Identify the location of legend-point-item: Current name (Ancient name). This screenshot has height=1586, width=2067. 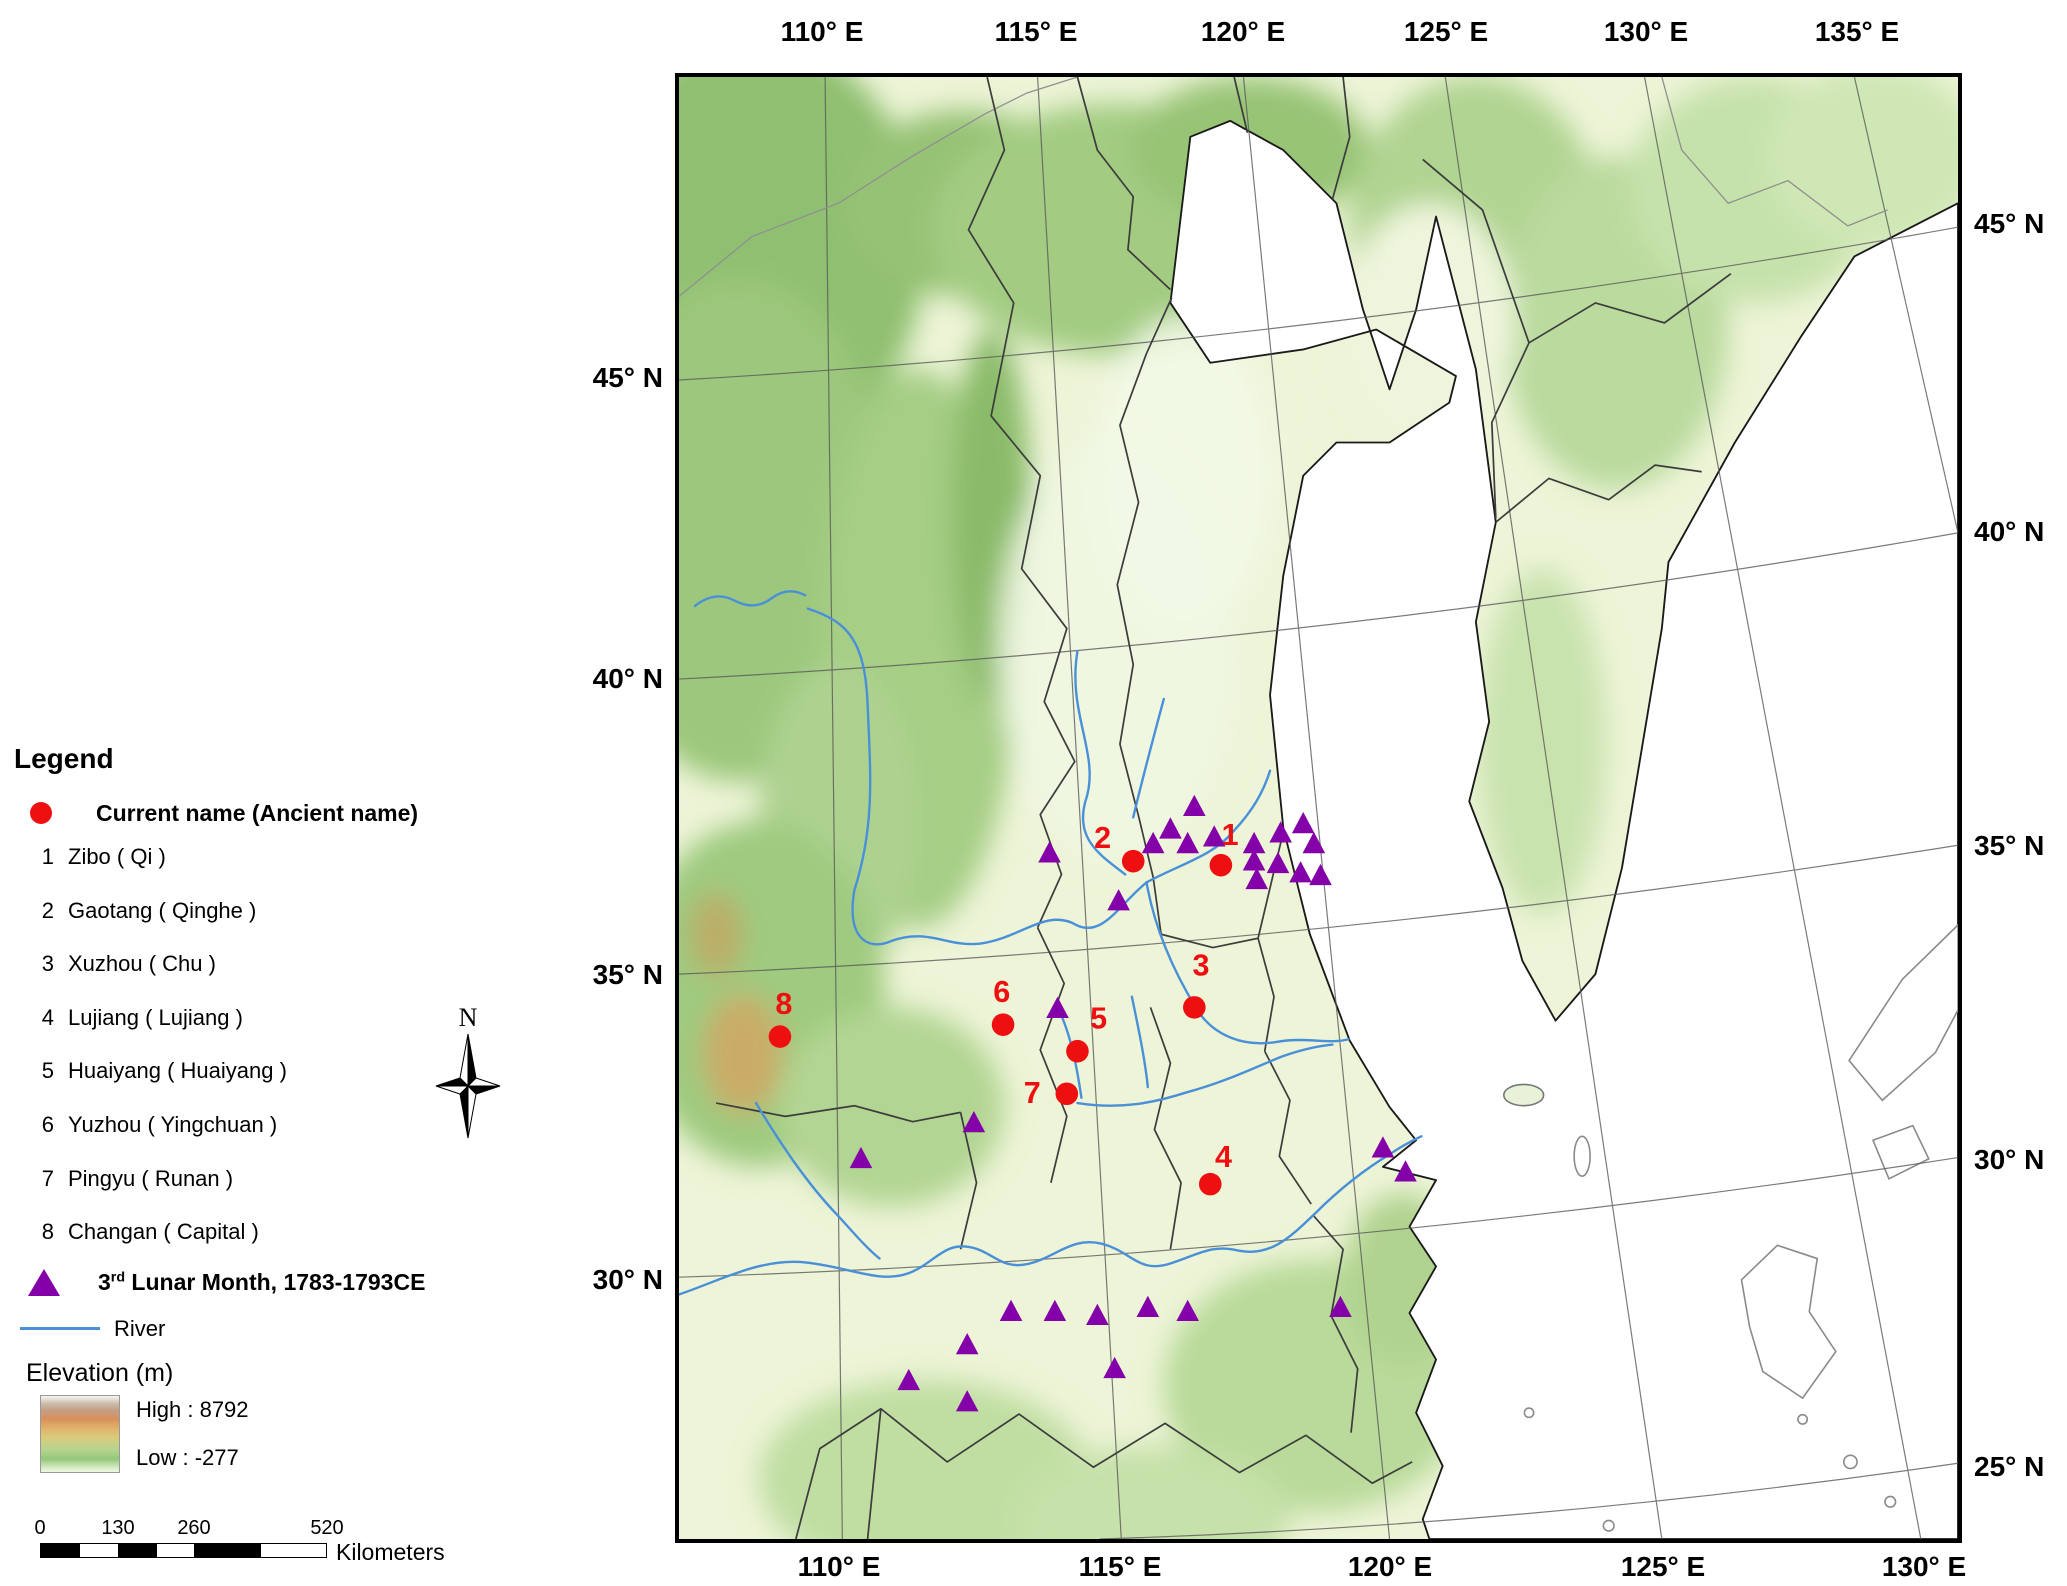
(334, 813).